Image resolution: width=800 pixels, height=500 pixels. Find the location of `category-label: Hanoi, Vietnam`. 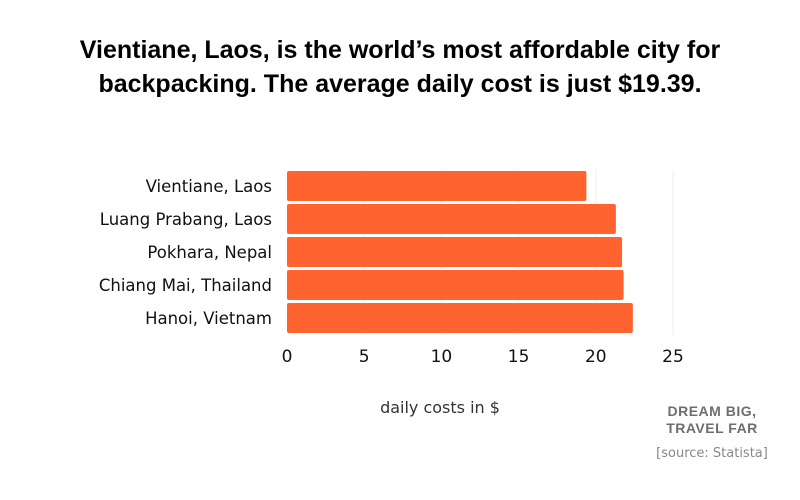

category-label: Hanoi, Vietnam is located at coordinates (208, 318).